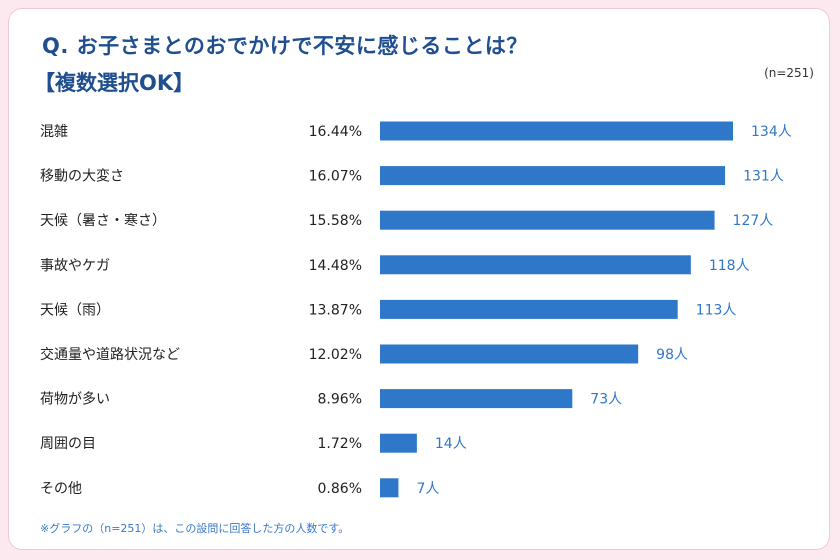 This screenshot has width=840, height=560. Describe the element at coordinates (114, 83) in the screenshot. I see `chart-subtitle: 【複数選択OK】` at that location.